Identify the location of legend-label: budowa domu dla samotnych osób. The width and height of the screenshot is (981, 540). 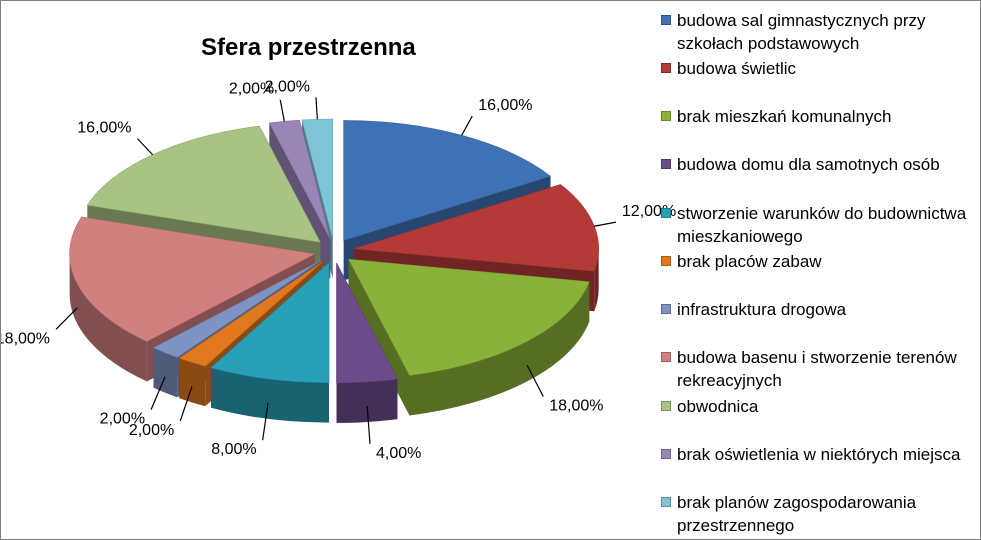
(808, 164).